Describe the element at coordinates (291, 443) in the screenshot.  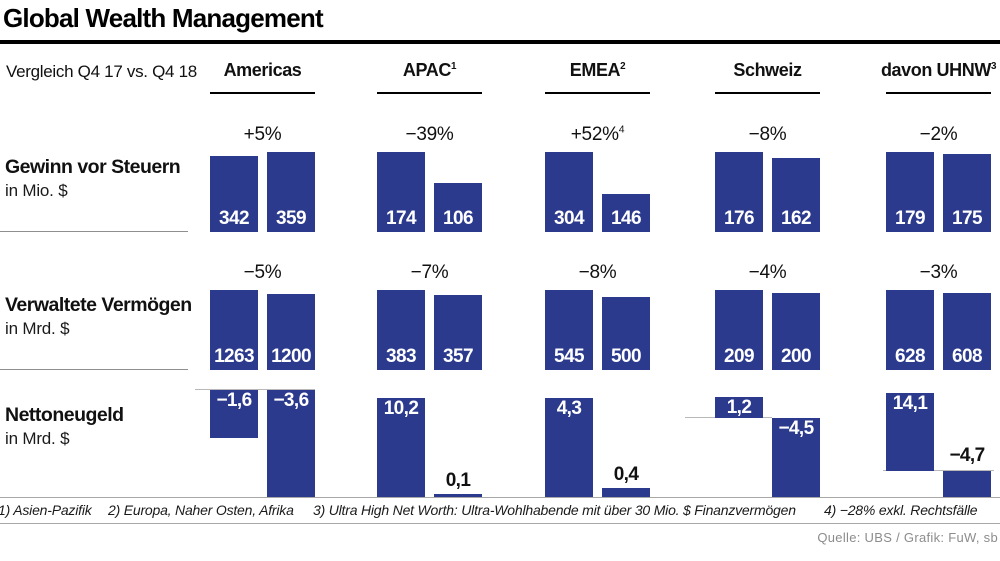
I see `bar-q4-18: −3,6` at that location.